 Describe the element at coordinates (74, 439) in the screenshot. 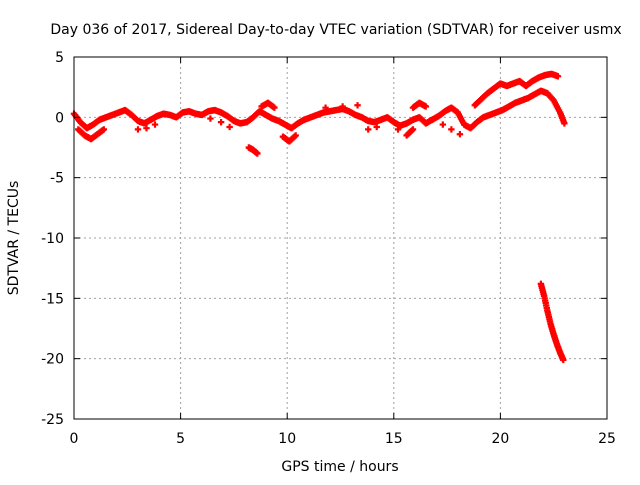

I see `x-tick-label: 0` at that location.